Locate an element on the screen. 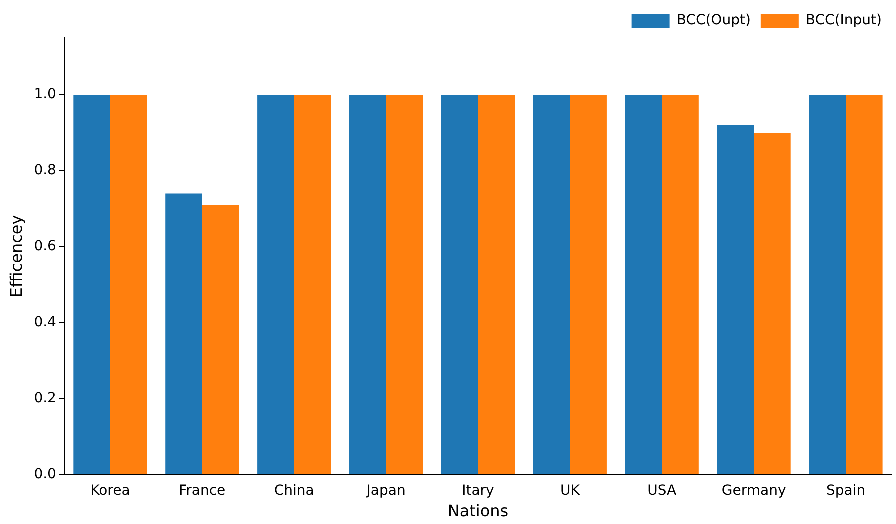 The height and width of the screenshot is (524, 896). x-tick-label: USA is located at coordinates (663, 491).